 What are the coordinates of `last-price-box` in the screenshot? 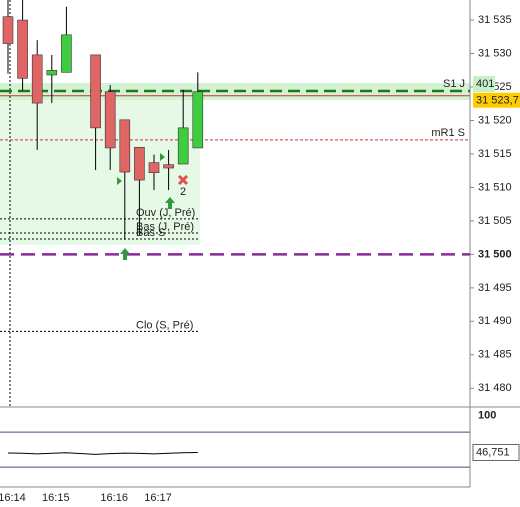 It's located at (496, 100).